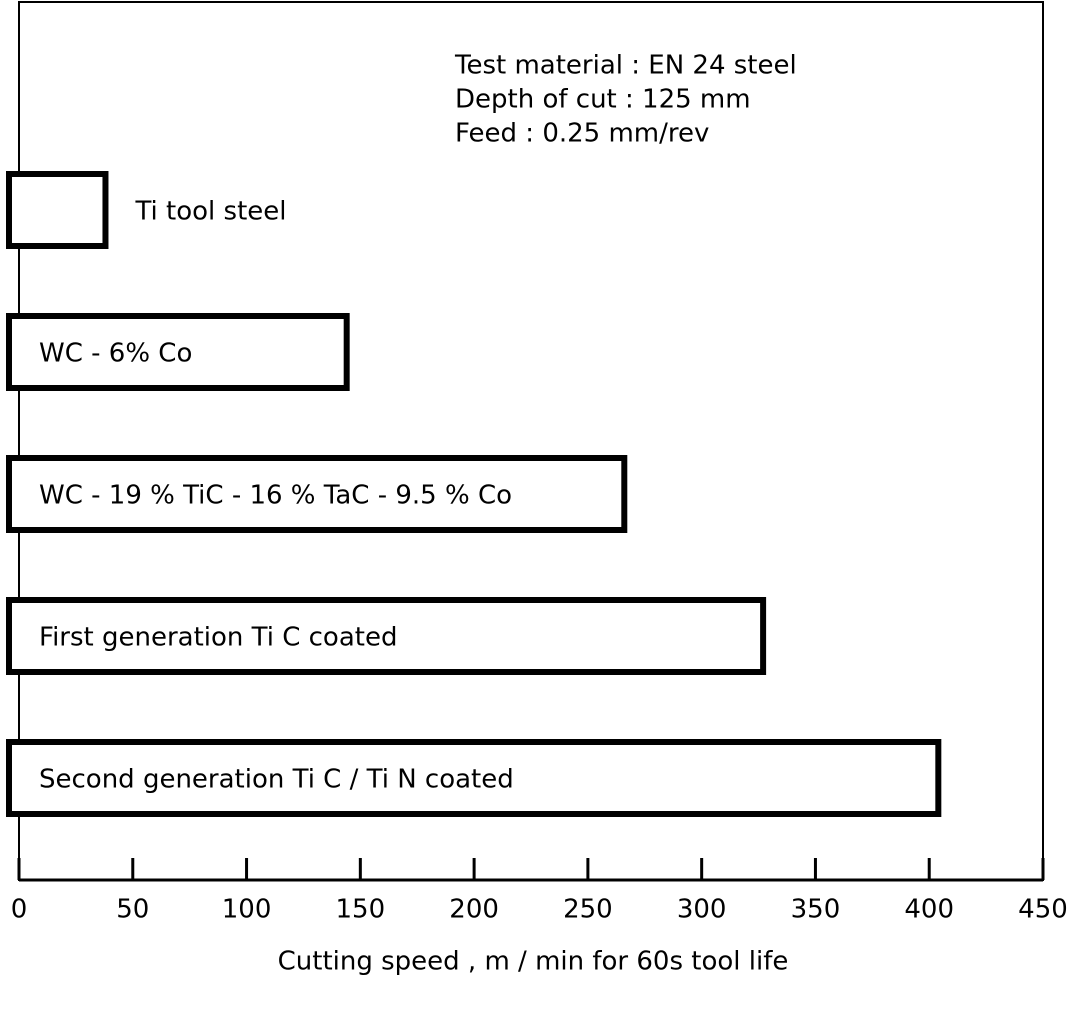 This screenshot has height=1009, width=1070. Describe the element at coordinates (19, 910) in the screenshot. I see `x-tick-label: 0` at that location.